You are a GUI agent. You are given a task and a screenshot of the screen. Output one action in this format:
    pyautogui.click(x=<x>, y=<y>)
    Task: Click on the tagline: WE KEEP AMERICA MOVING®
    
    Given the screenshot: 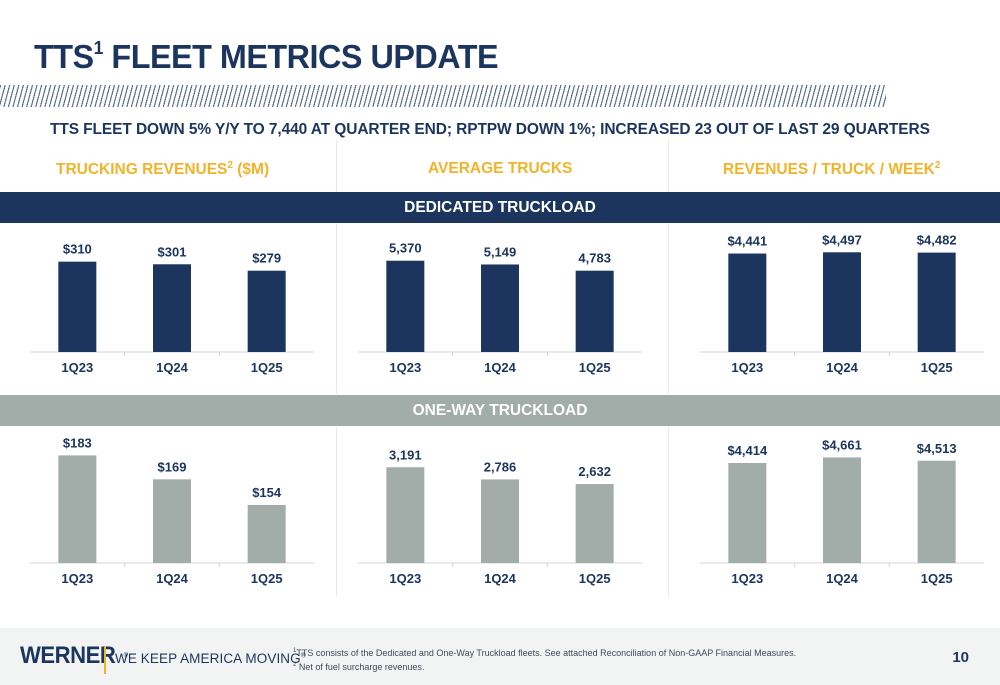 What is the action you would take?
    pyautogui.click(x=211, y=658)
    